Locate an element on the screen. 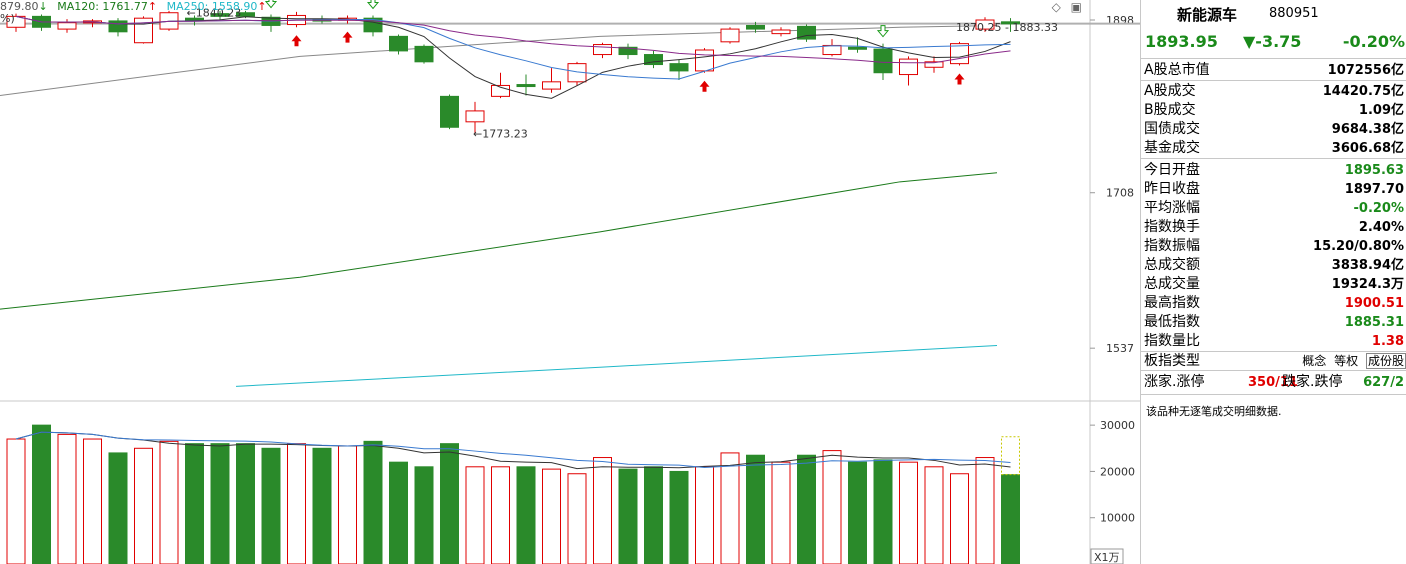 This screenshot has width=1406, height=564. quote-row: 昨日收盘 1897.70 is located at coordinates (1275, 189).